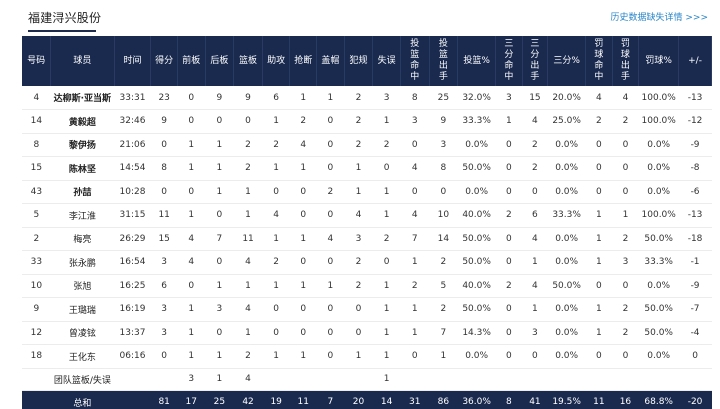 The image size is (720, 409). What do you see at coordinates (415, 239) in the screenshot?
I see `stat-cell: 7` at bounding box center [415, 239].